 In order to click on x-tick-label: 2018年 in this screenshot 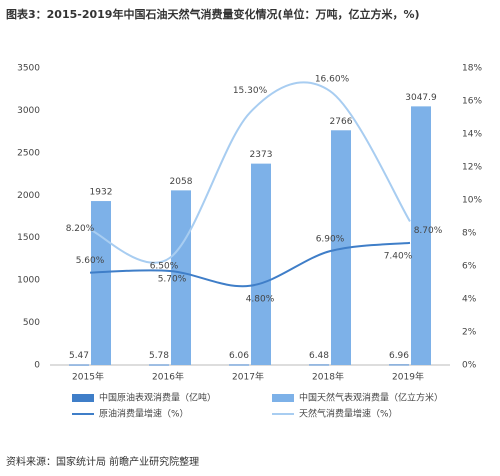, I will do `click(328, 377)`.